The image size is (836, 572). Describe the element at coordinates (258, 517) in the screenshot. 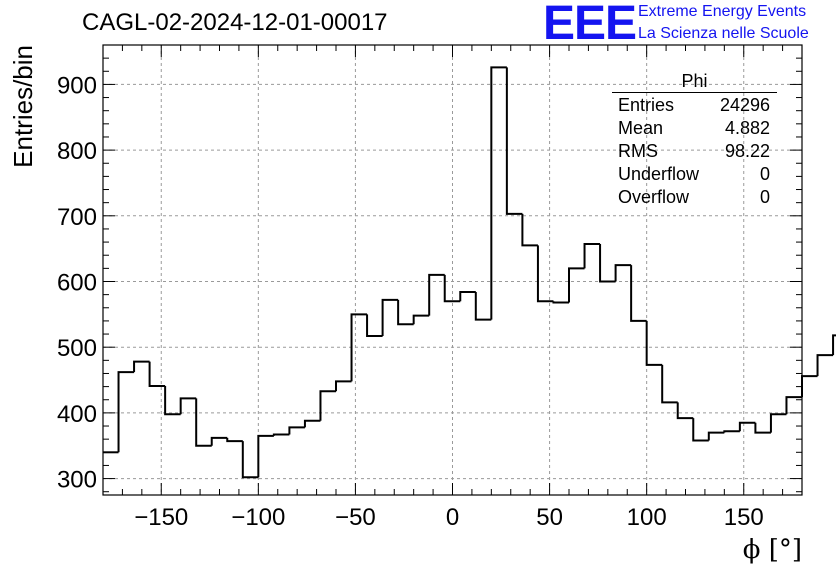

I see `x-tick-label: −100` at that location.